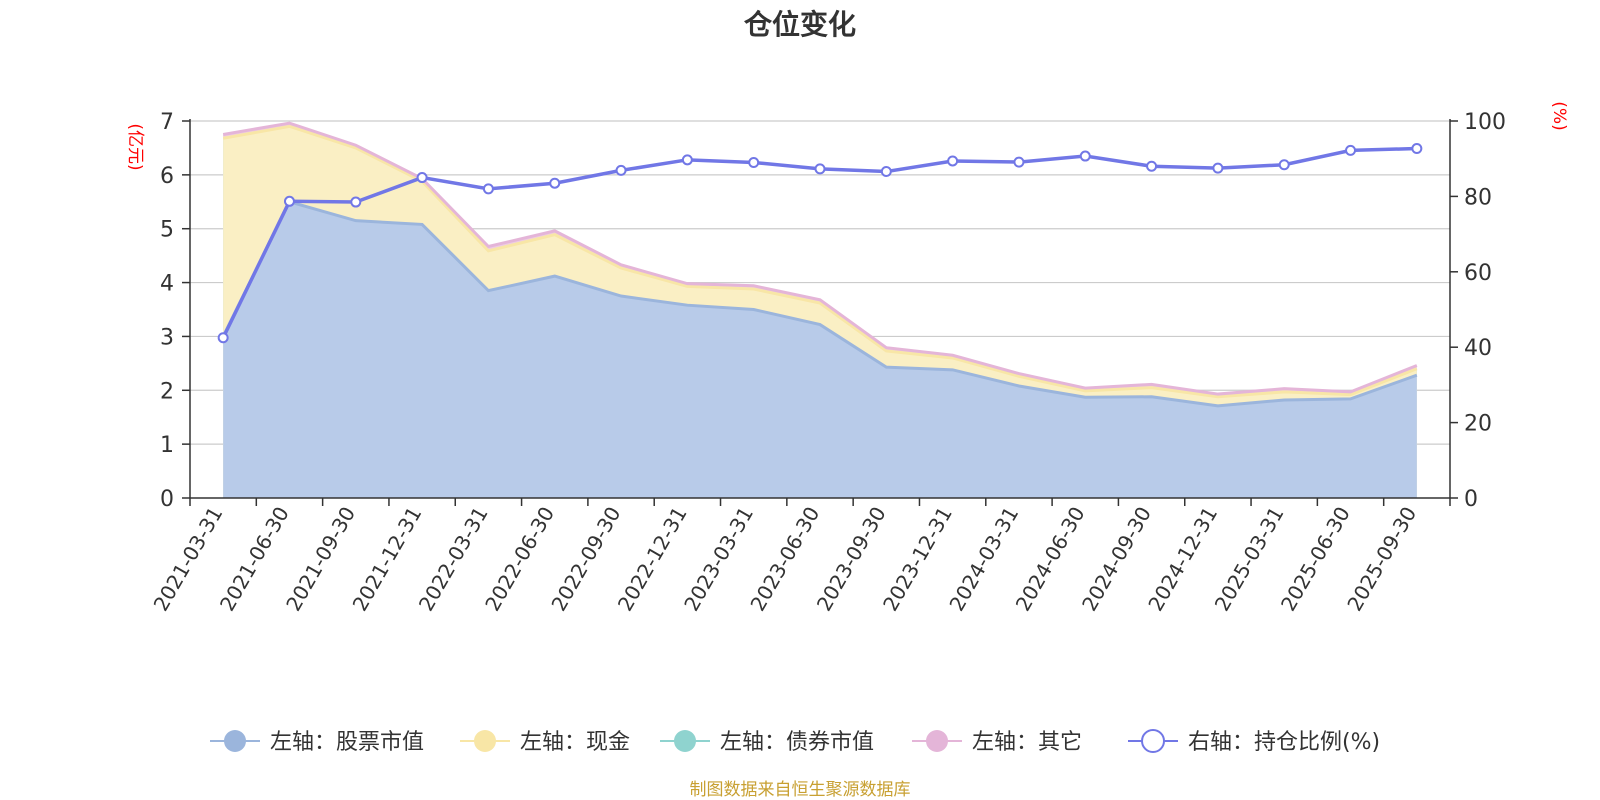 The height and width of the screenshot is (800, 1600). Describe the element at coordinates (453, 559) in the screenshot. I see `x-tick-label-4: 2022-03-31` at that location.